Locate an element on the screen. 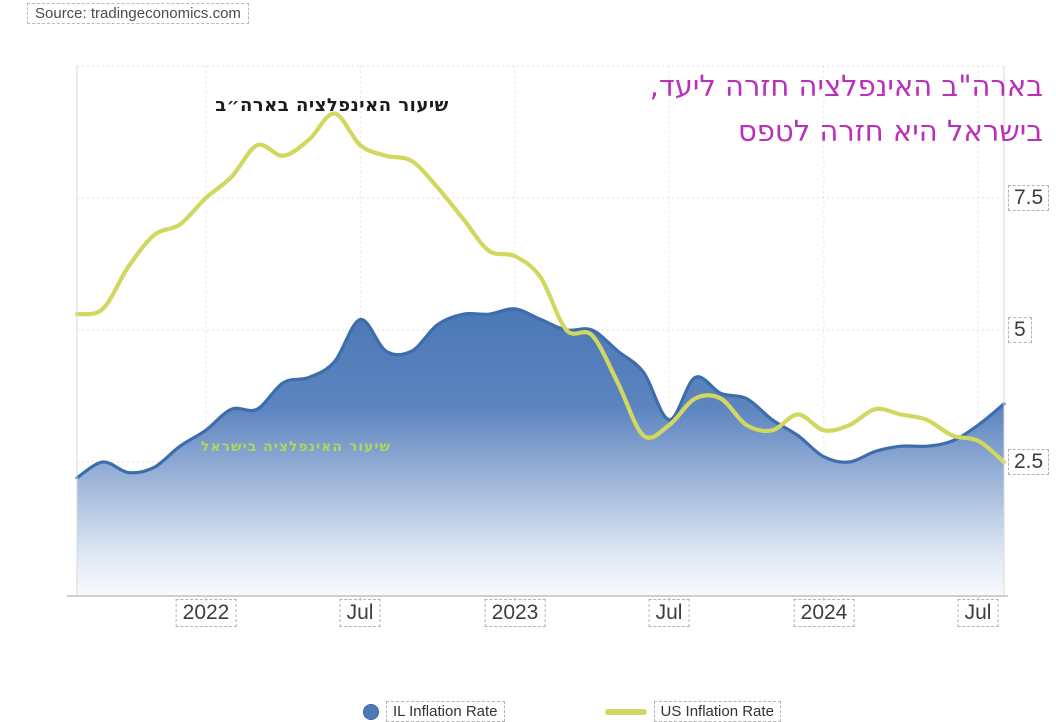 This screenshot has width=1056, height=722. source-caption-text: Source: tradingeconomics.com is located at coordinates (138, 13).